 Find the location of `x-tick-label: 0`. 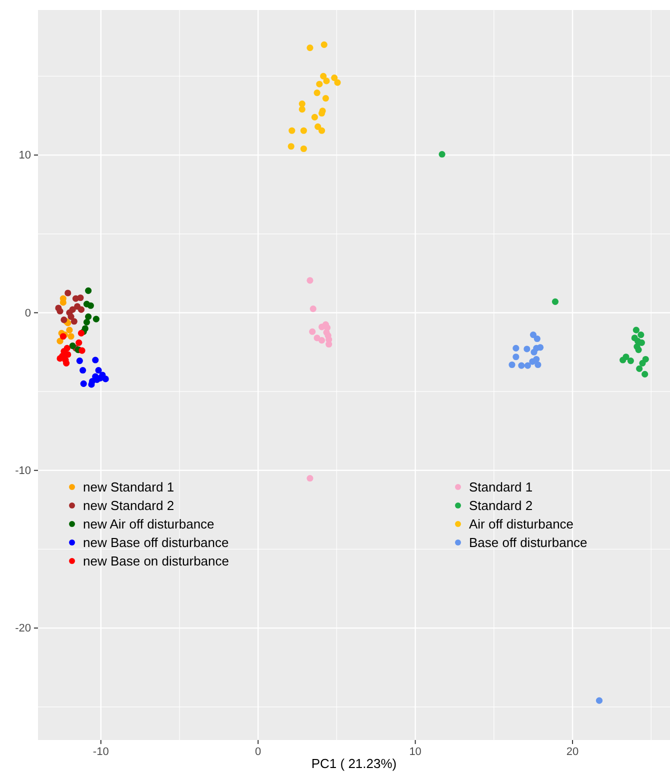

x-tick-label: 0 is located at coordinates (258, 752).